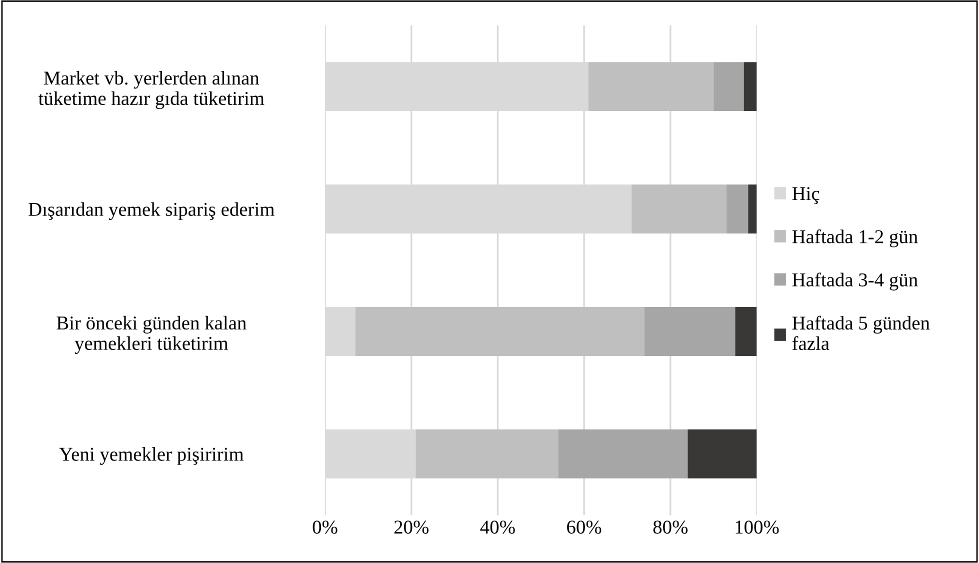 The width and height of the screenshot is (979, 563). Describe the element at coordinates (151, 211) in the screenshot. I see `y-tick-label: Dışarıdan yemek sipariş ederim` at that location.